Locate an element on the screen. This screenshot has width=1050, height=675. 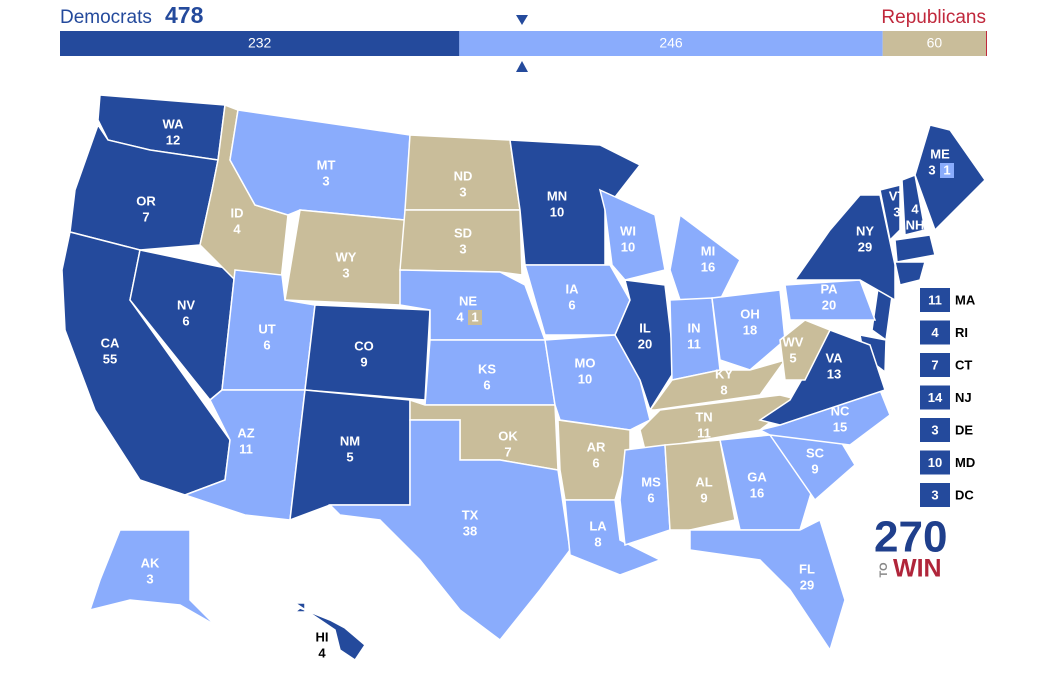
state-abbr: KS is located at coordinates (487, 368).